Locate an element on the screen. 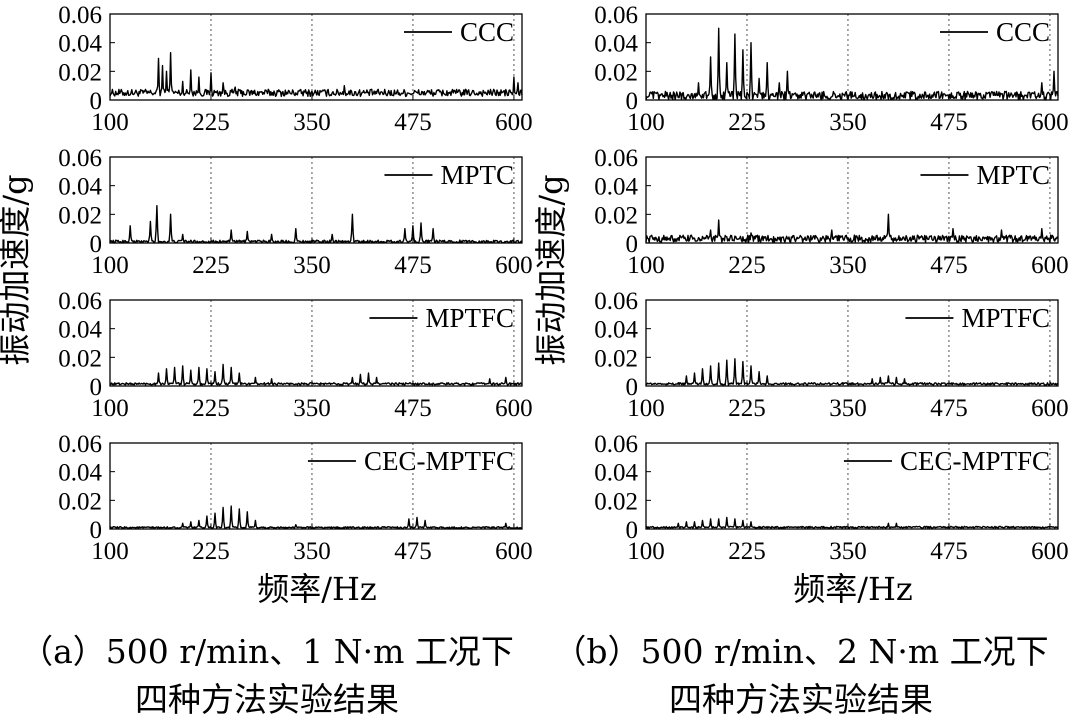  caption-b-line1: （b）500 r/min、2 N·m 工况下 is located at coordinates (801, 651).